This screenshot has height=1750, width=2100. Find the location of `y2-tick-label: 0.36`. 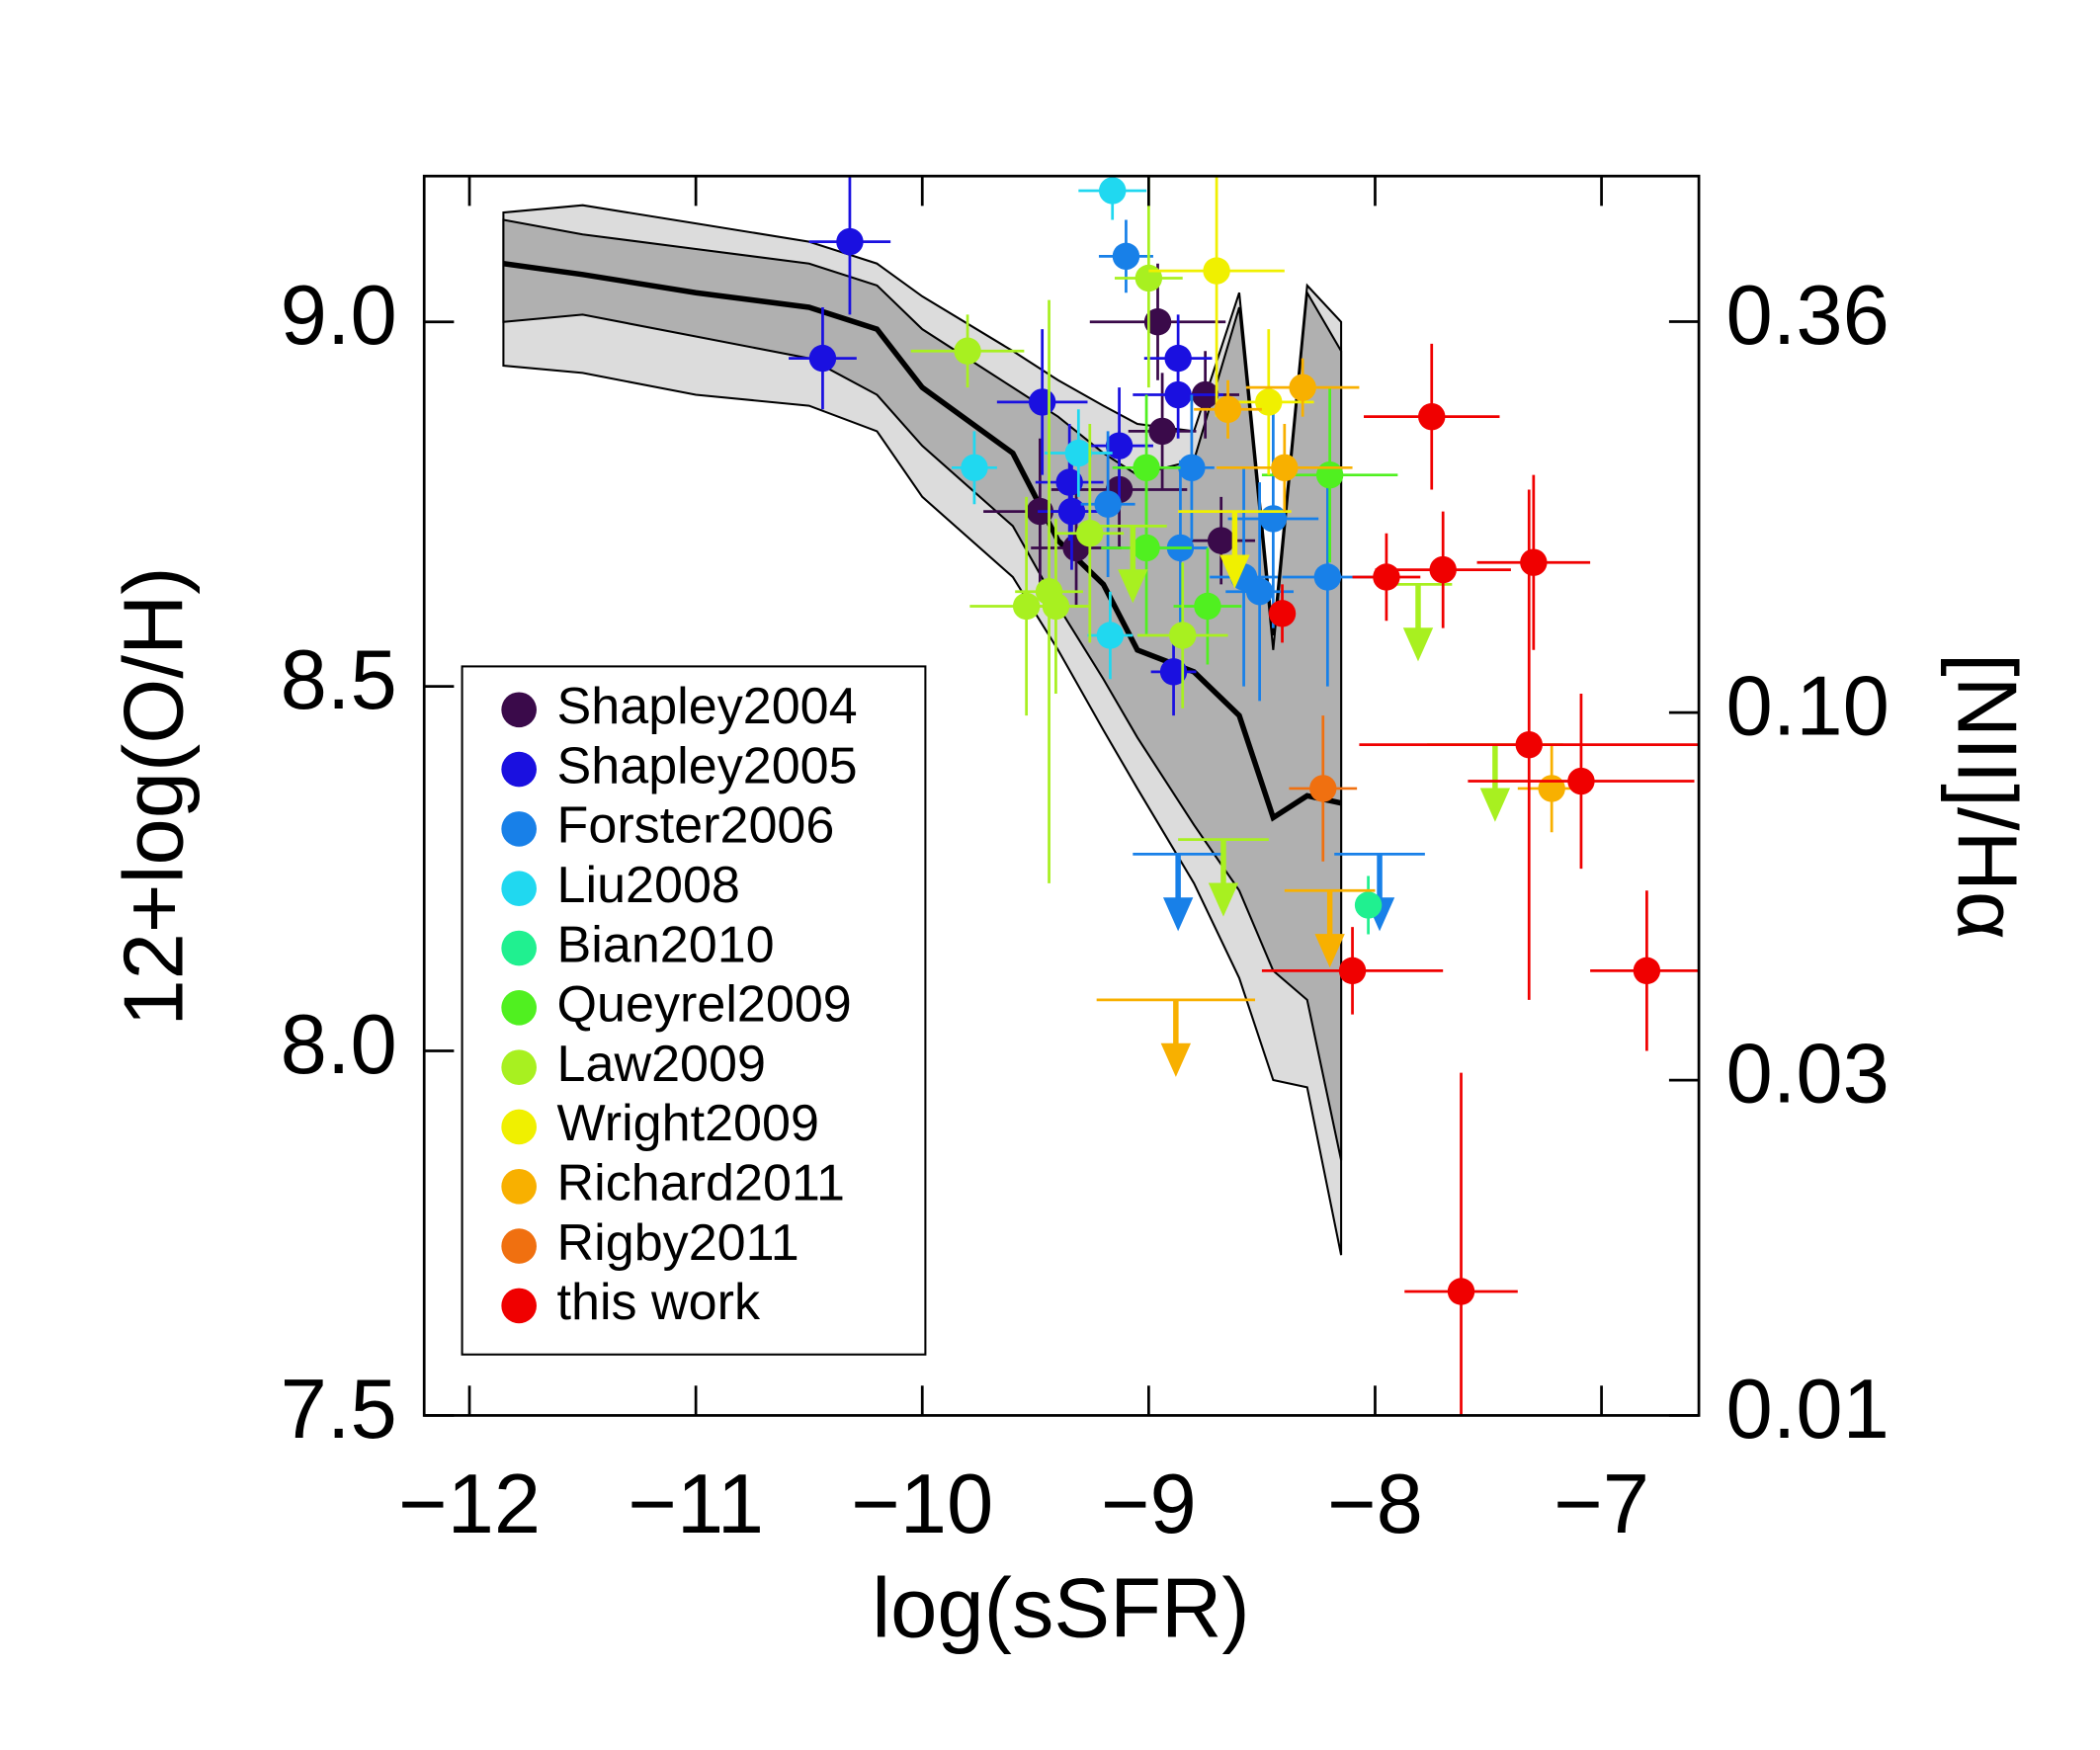

y2-tick-label: 0.36 is located at coordinates (1808, 316).